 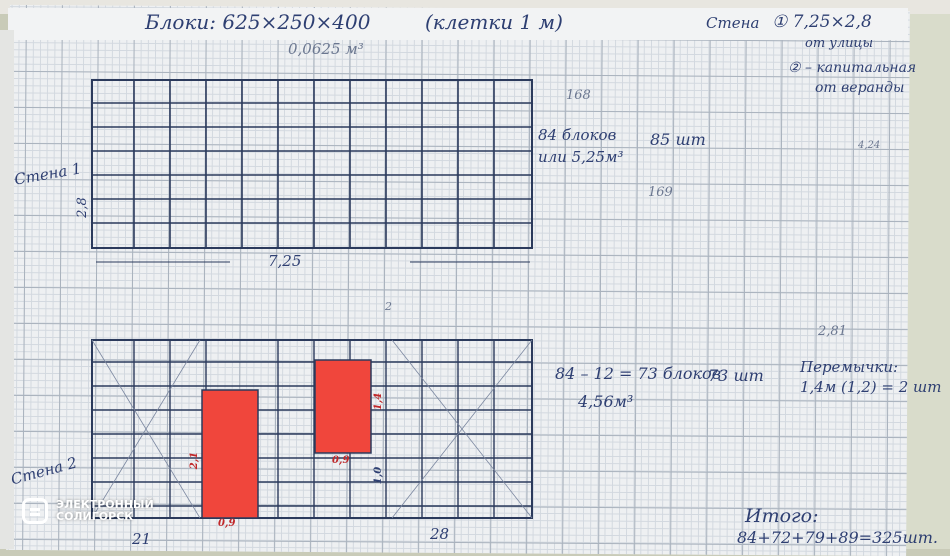 What do you see at coordinates (440, 534) in the screenshot?
I see `wall2-bottom-mid: 28` at bounding box center [440, 534].